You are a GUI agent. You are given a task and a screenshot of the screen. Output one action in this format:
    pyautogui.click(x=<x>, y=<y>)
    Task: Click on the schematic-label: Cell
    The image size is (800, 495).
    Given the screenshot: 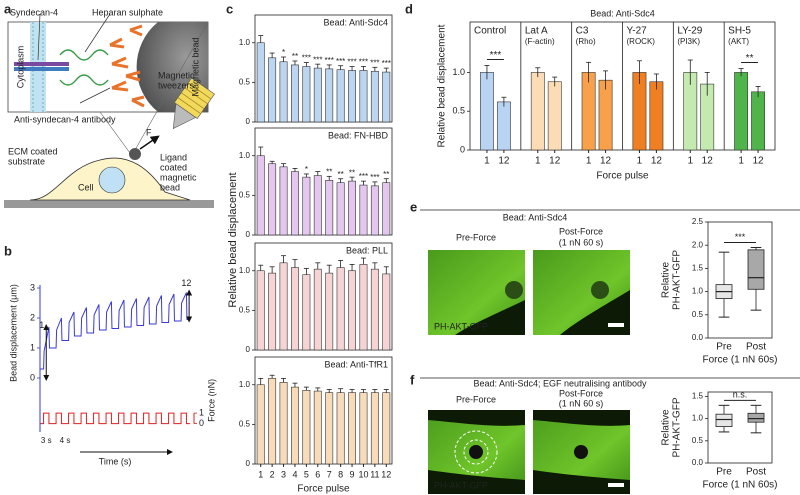 What is the action you would take?
    pyautogui.click(x=86, y=187)
    